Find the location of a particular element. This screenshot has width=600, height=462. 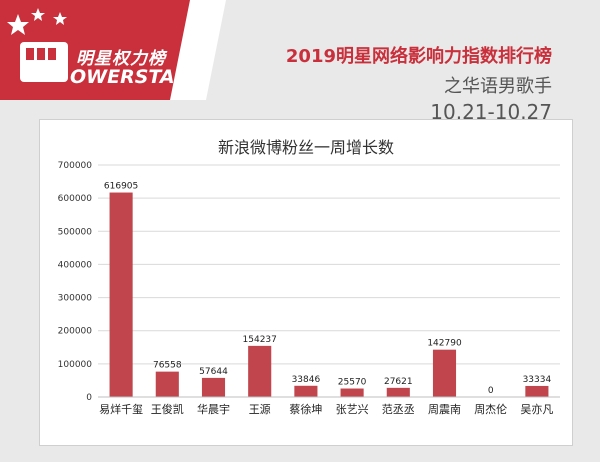

x-tick-label-0: 易烊千玺 is located at coordinates (121, 409).